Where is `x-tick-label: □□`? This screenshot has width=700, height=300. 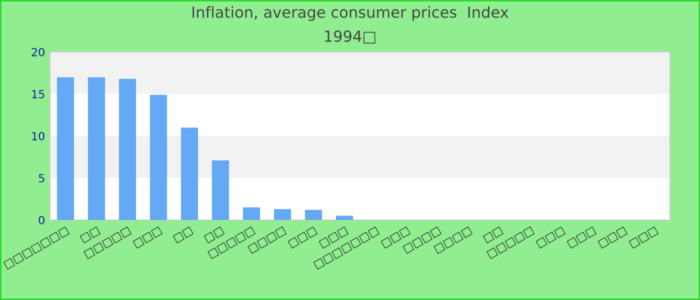 x-tick-label: □□ is located at coordinates (183, 235).